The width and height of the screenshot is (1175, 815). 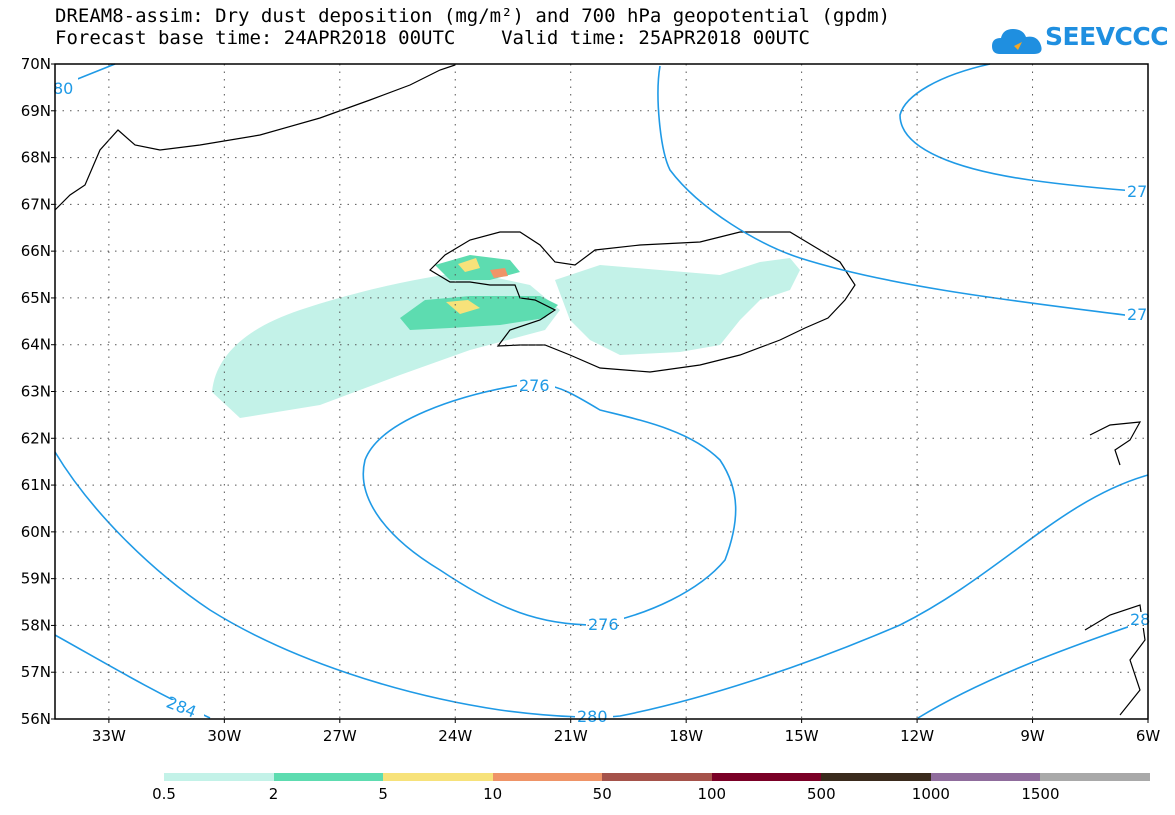 What do you see at coordinates (802, 736) in the screenshot?
I see `lon-label: 15W` at bounding box center [802, 736].